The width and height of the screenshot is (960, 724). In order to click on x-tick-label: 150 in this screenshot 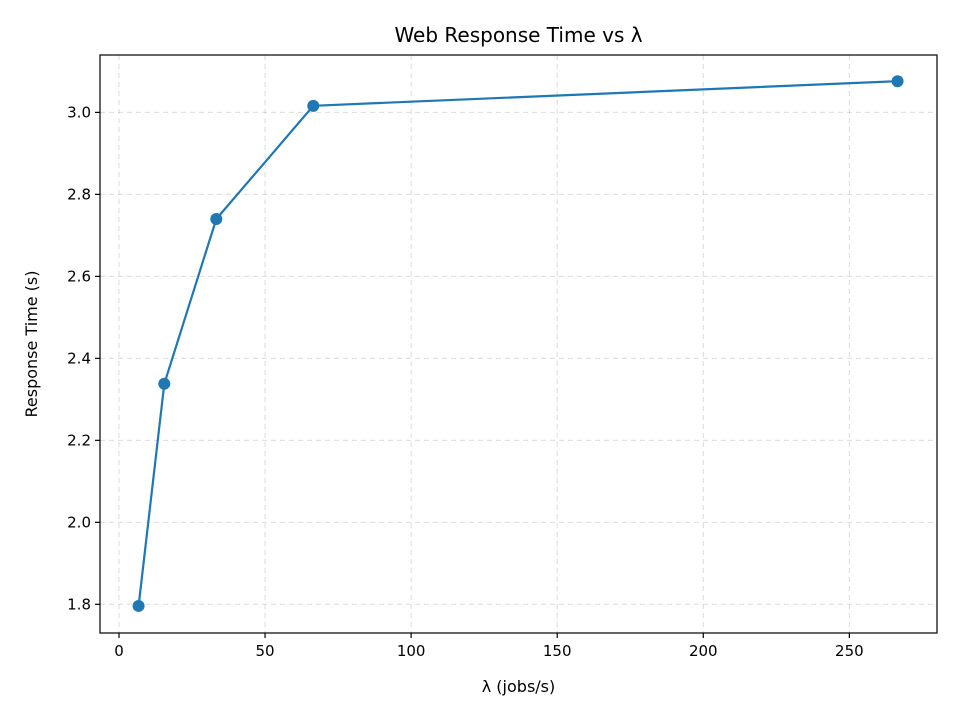, I will do `click(557, 651)`.